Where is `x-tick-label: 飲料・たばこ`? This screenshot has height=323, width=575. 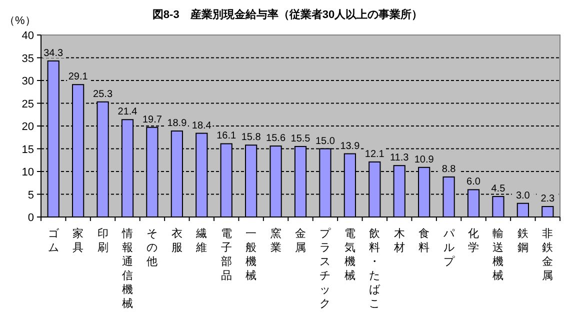
x-tick-label: 飲料・たばこ is located at coordinates (375, 269).